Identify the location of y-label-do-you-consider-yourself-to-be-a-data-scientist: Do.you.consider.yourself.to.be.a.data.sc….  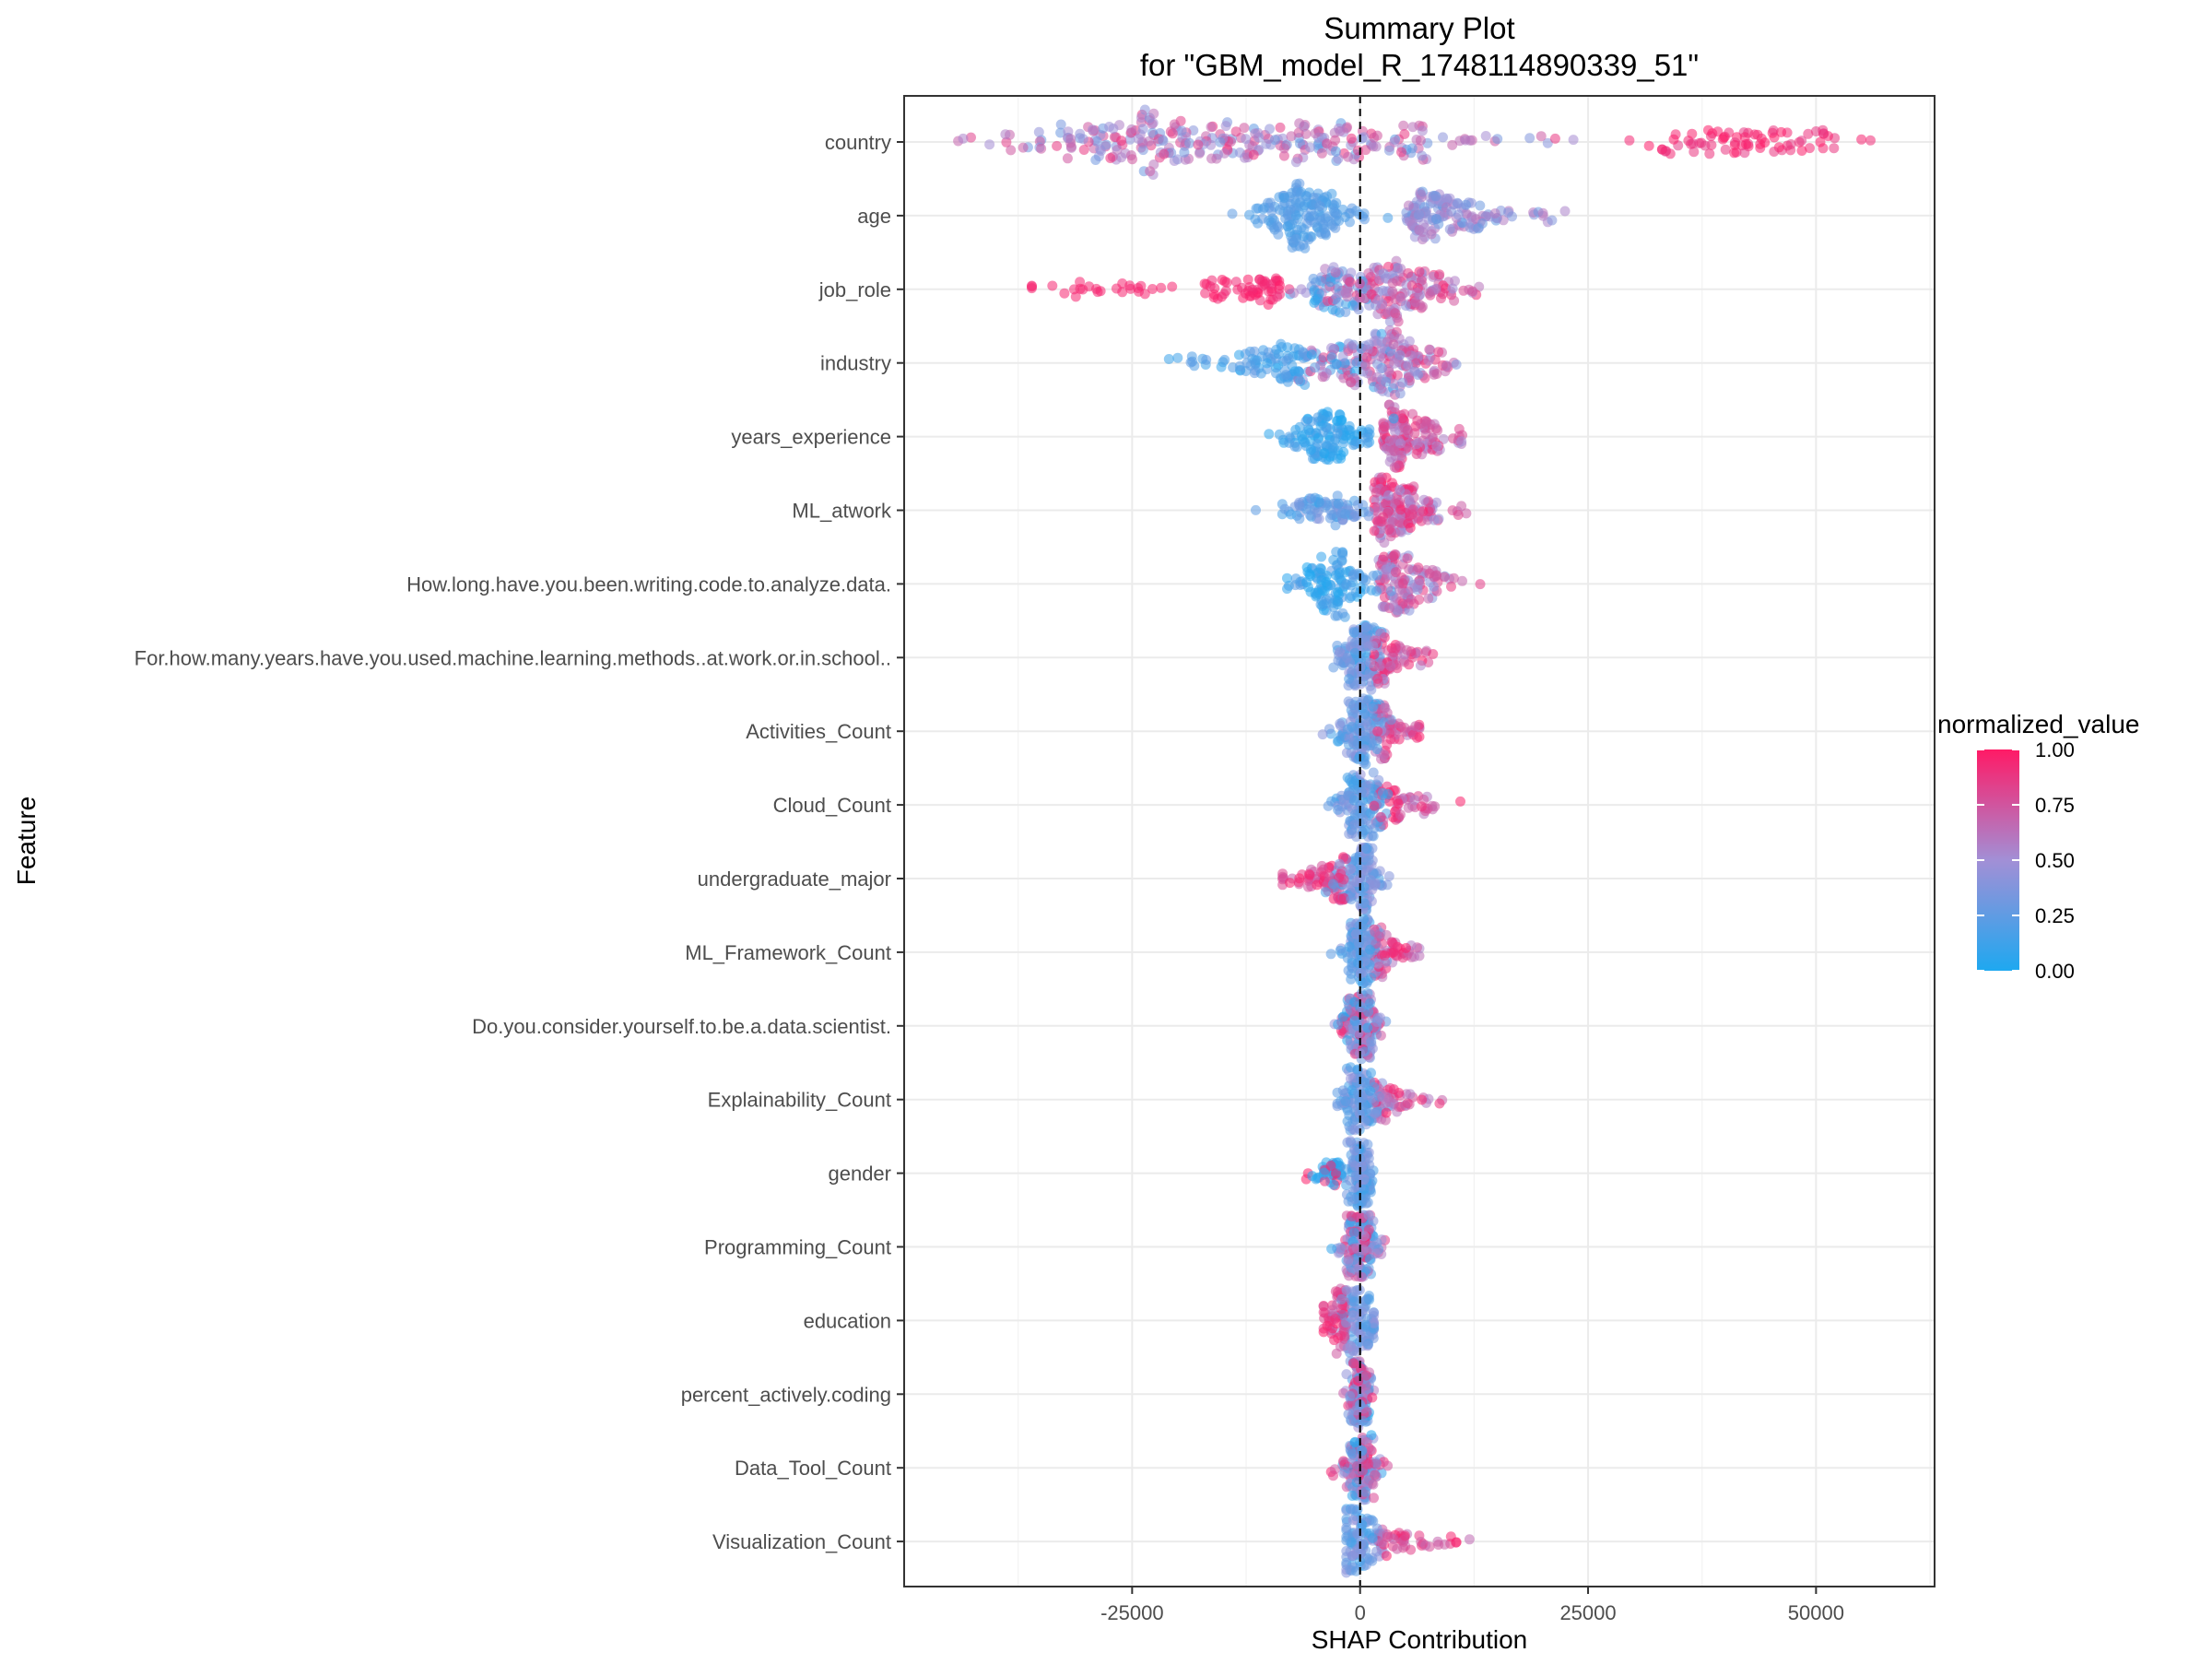
(681, 1026).